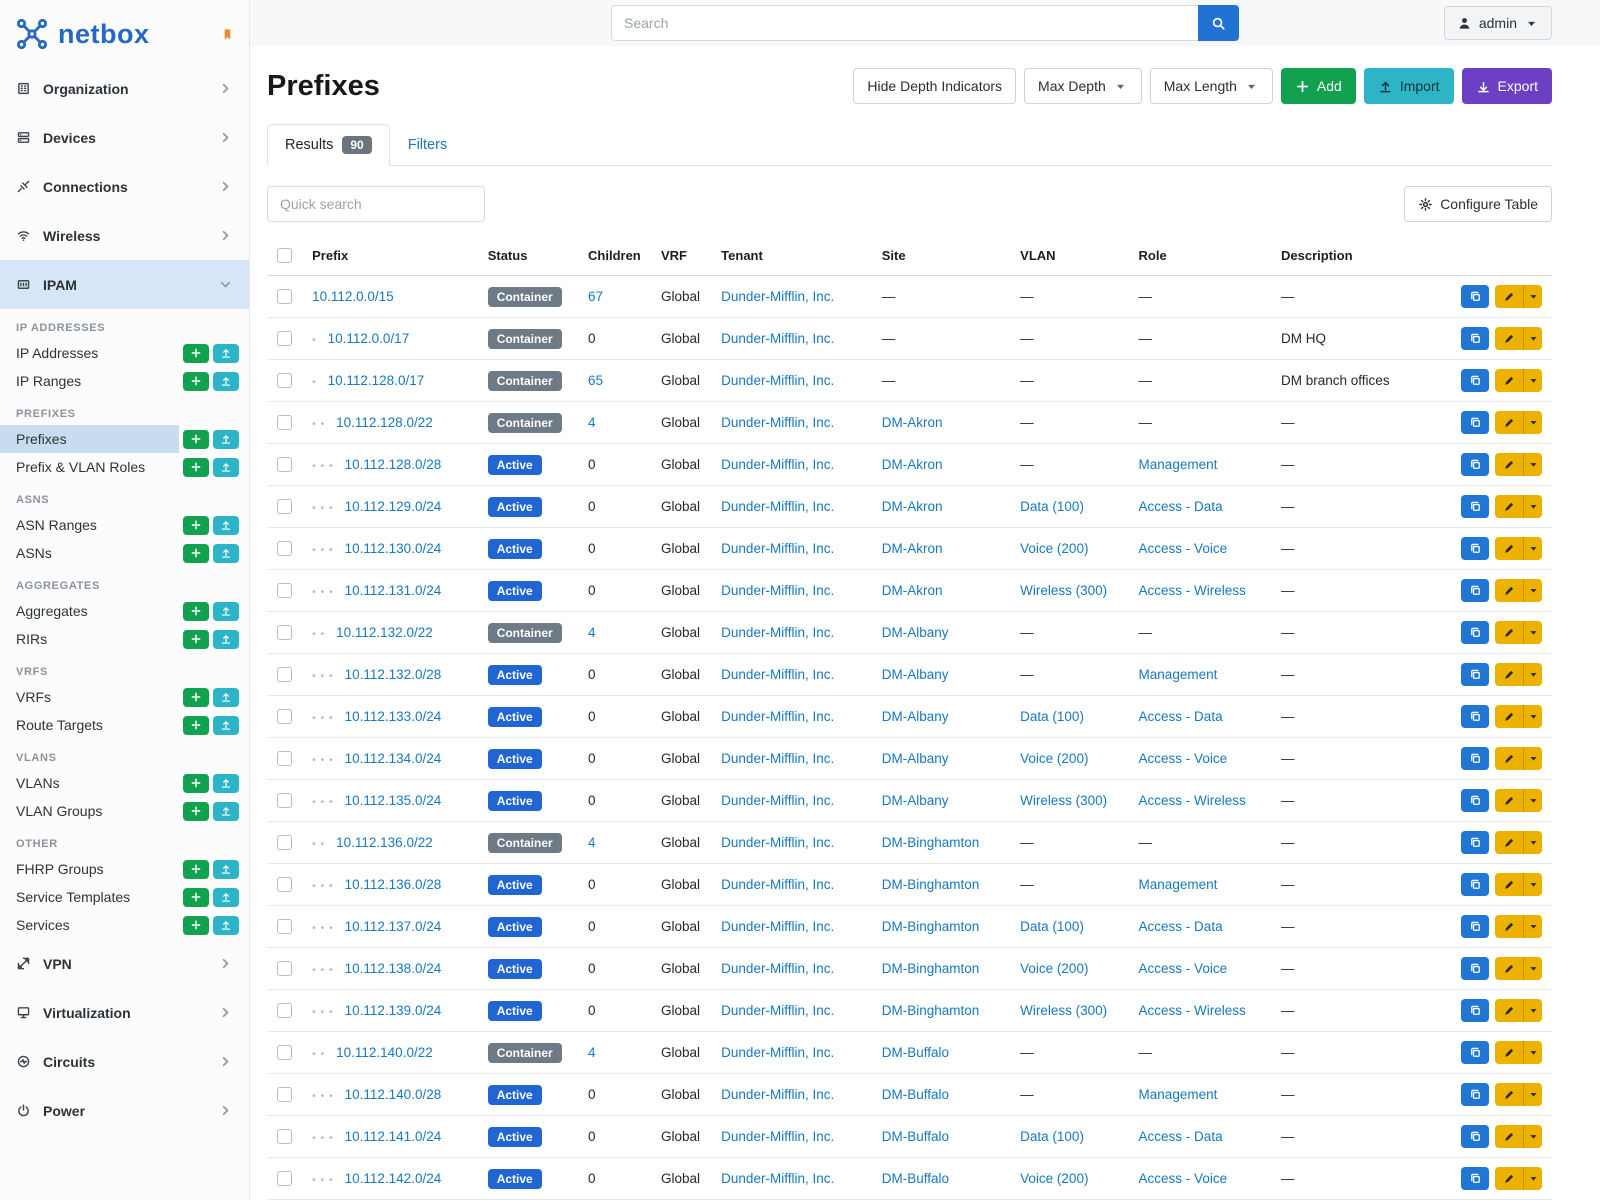 The image size is (1600, 1200). Describe the element at coordinates (33, 697) in the screenshot. I see `sidebar-item-vrfs: VRFs` at that location.